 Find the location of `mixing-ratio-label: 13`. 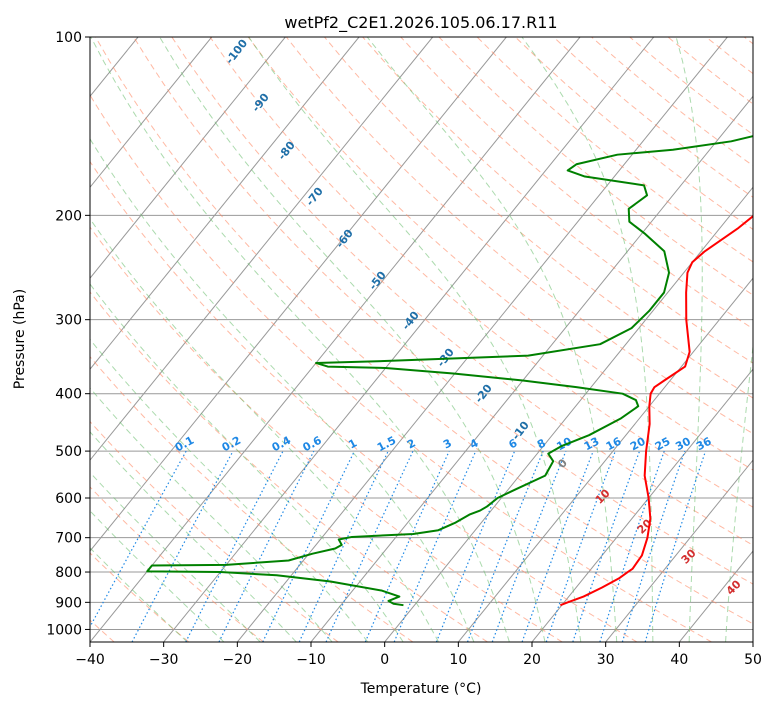

mixing-ratio-label: 13 is located at coordinates (592, 444).